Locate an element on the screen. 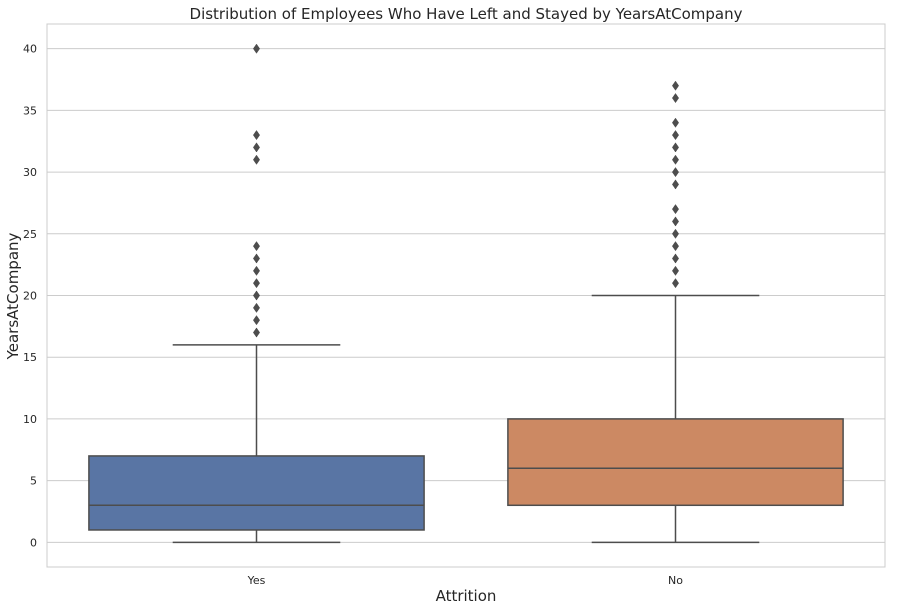 The height and width of the screenshot is (616, 897). y-tick-label: 35 is located at coordinates (30, 110).